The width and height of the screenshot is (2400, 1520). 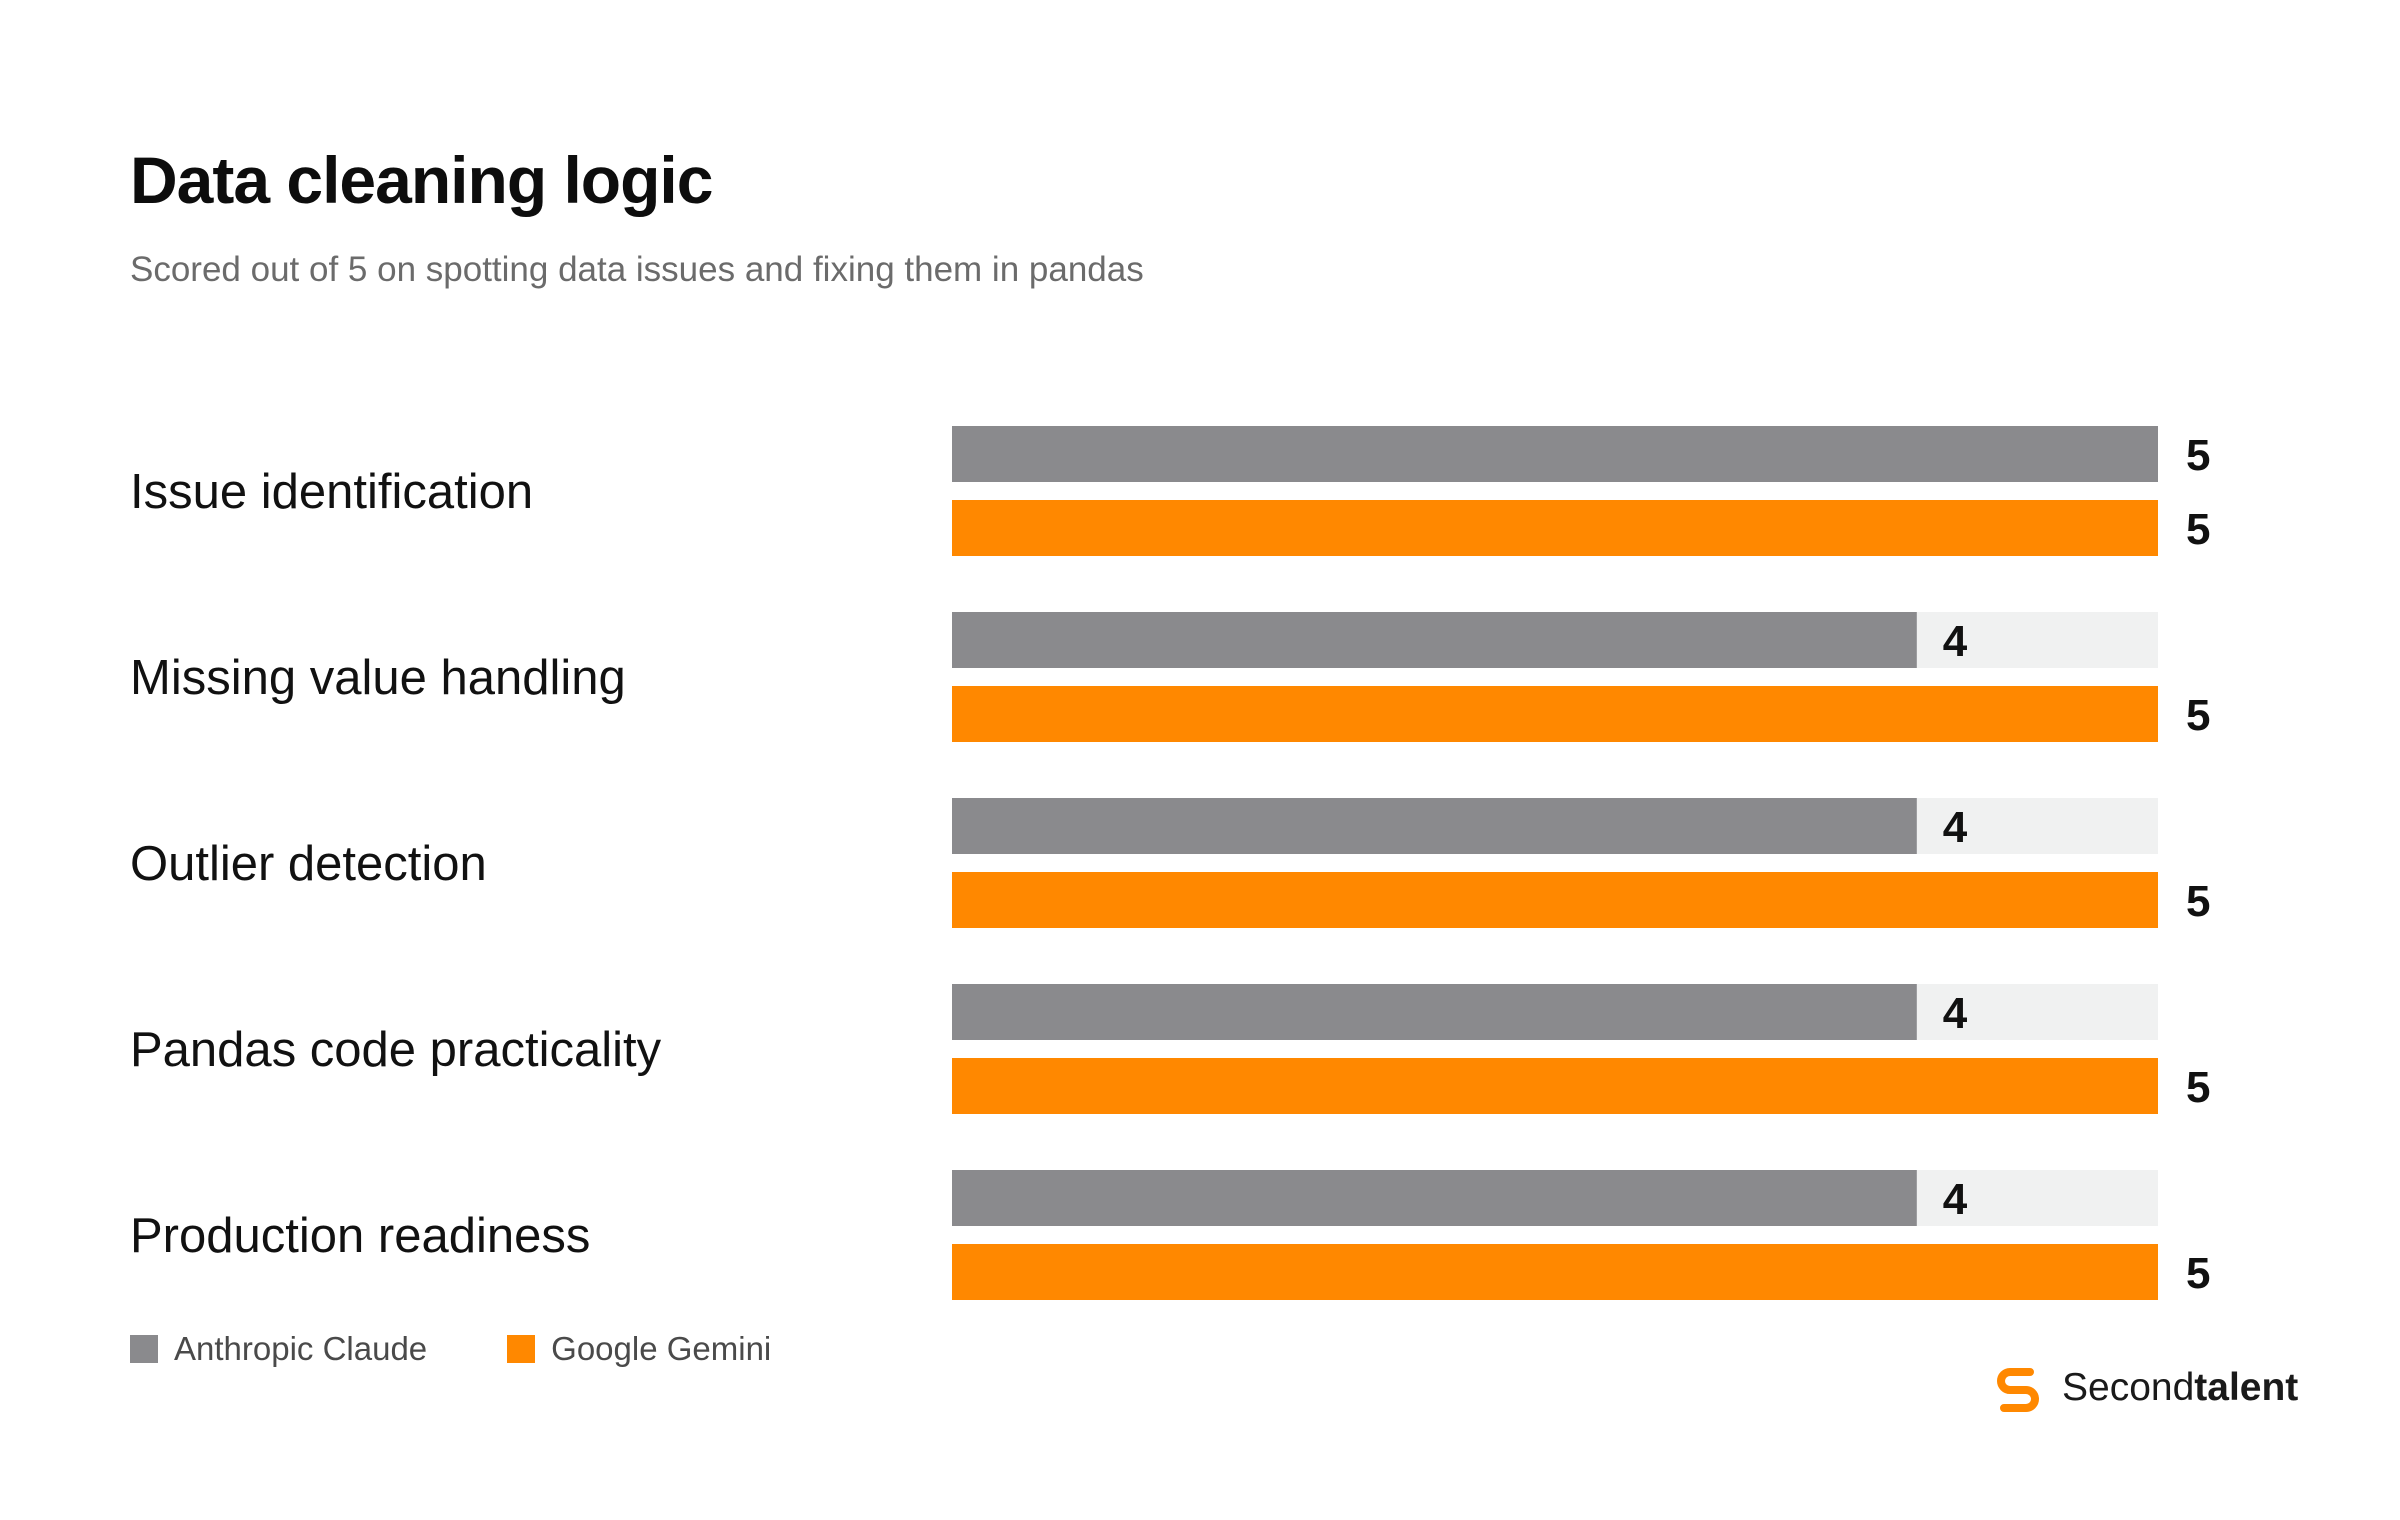 I want to click on value-label-google-gemini-1: 5, so click(x=2198, y=715).